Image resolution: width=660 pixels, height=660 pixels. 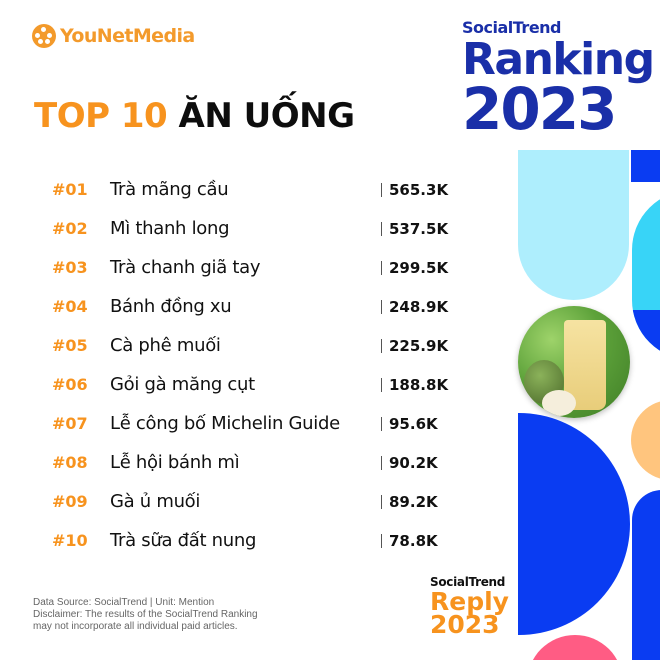 What do you see at coordinates (70, 540) in the screenshot?
I see `rank: #10` at bounding box center [70, 540].